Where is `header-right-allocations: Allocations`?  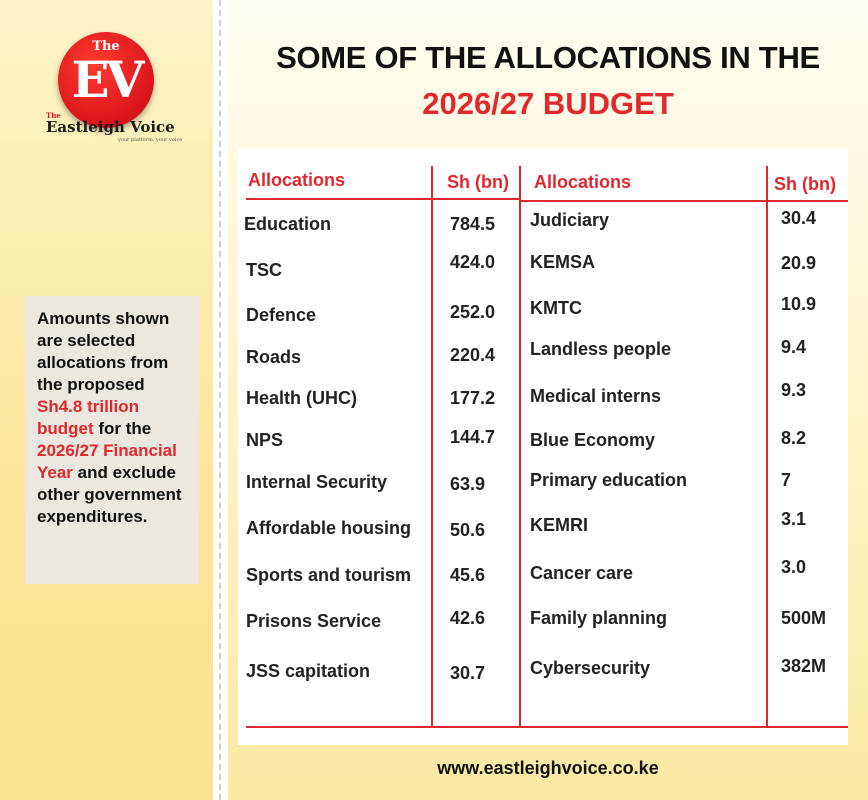 header-right-allocations: Allocations is located at coordinates (583, 182).